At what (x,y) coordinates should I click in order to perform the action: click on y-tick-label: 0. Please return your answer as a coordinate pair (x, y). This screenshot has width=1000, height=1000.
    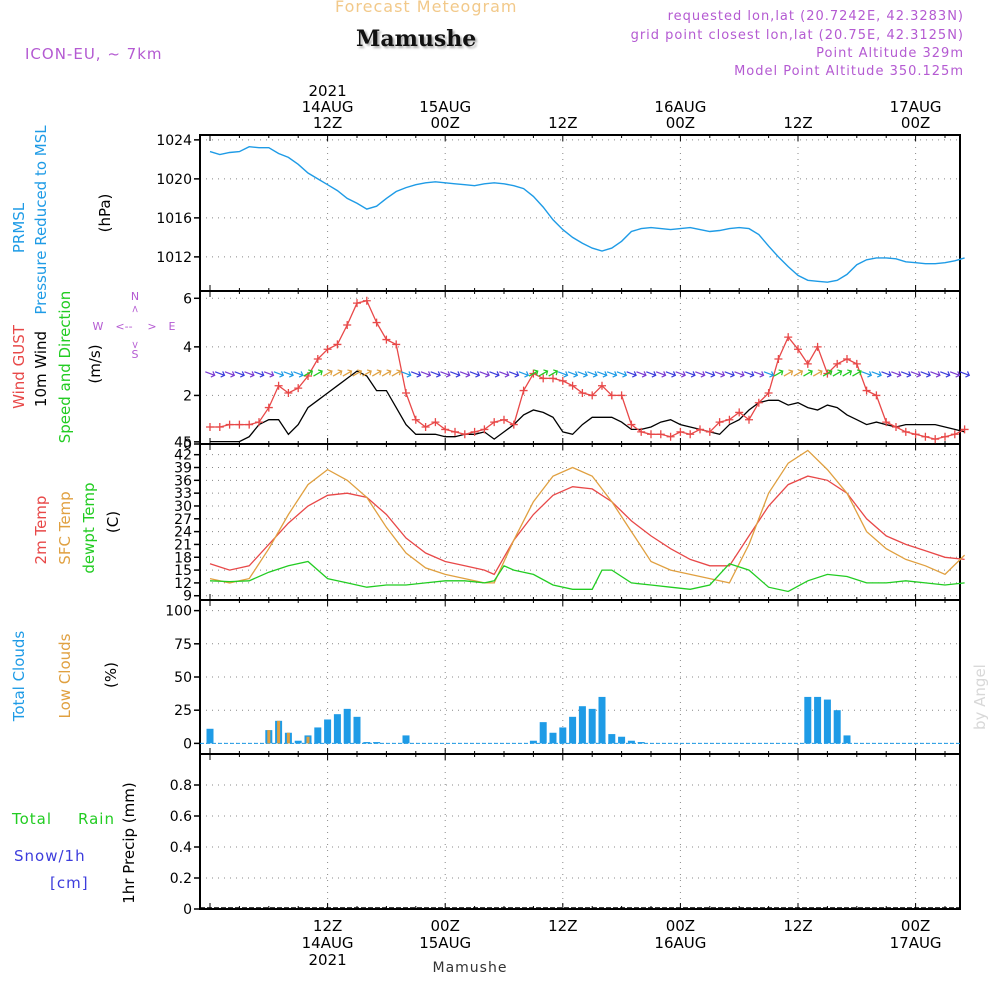
    Looking at the image, I should click on (187, 744).